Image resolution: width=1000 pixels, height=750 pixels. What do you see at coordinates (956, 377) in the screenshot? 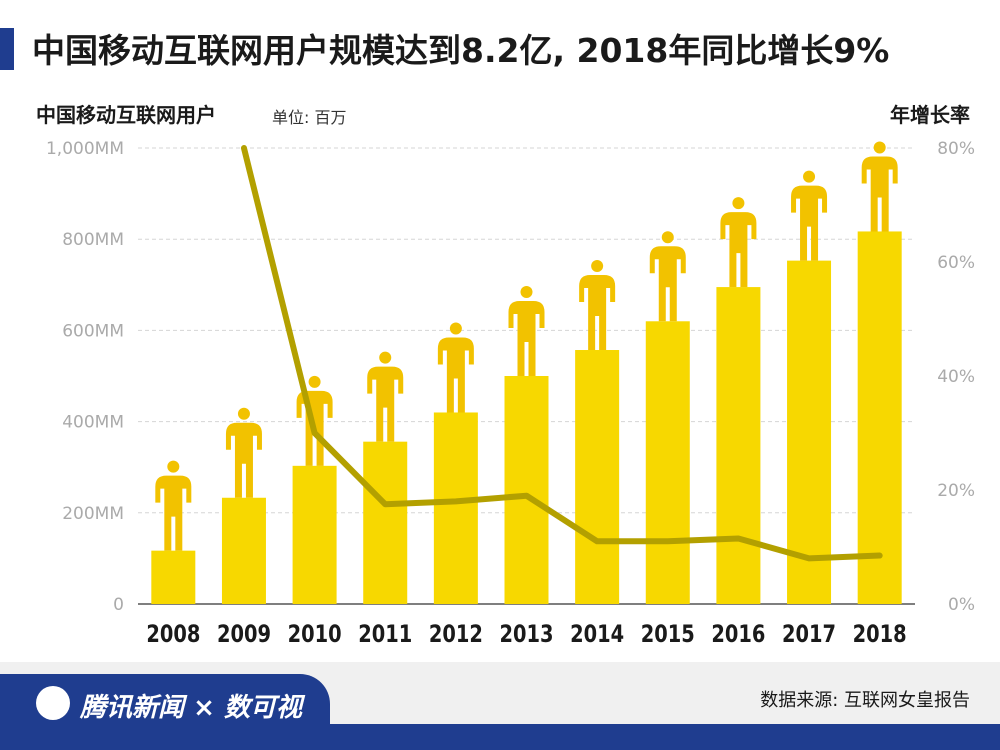
I see `y2-tick-label: 40%` at bounding box center [956, 377].